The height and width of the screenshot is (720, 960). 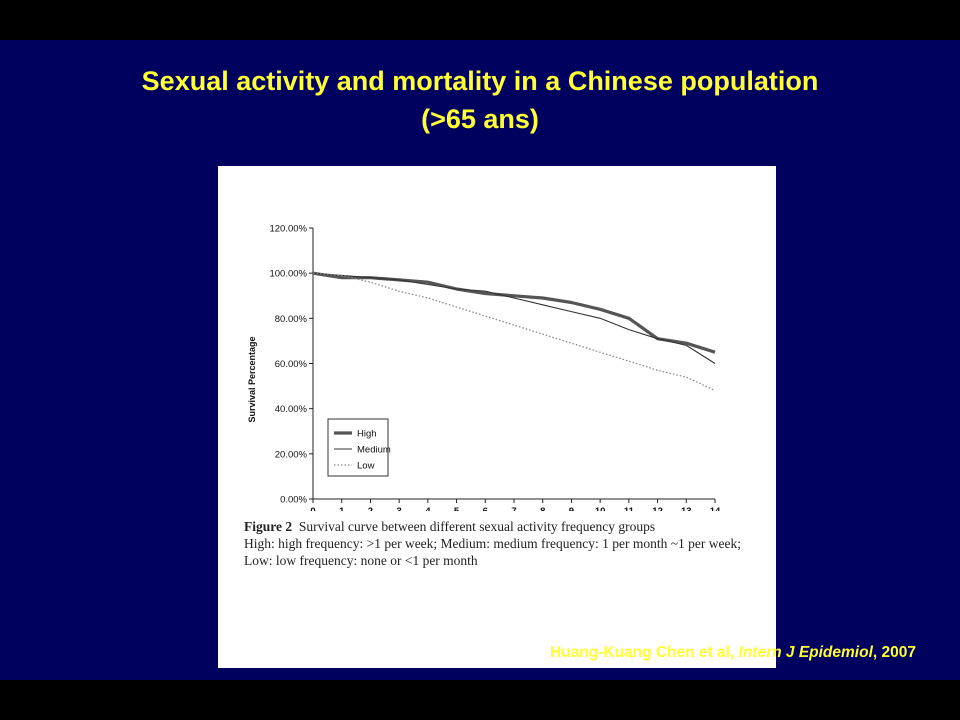 What do you see at coordinates (367, 434) in the screenshot?
I see `legend-label-high: High` at bounding box center [367, 434].